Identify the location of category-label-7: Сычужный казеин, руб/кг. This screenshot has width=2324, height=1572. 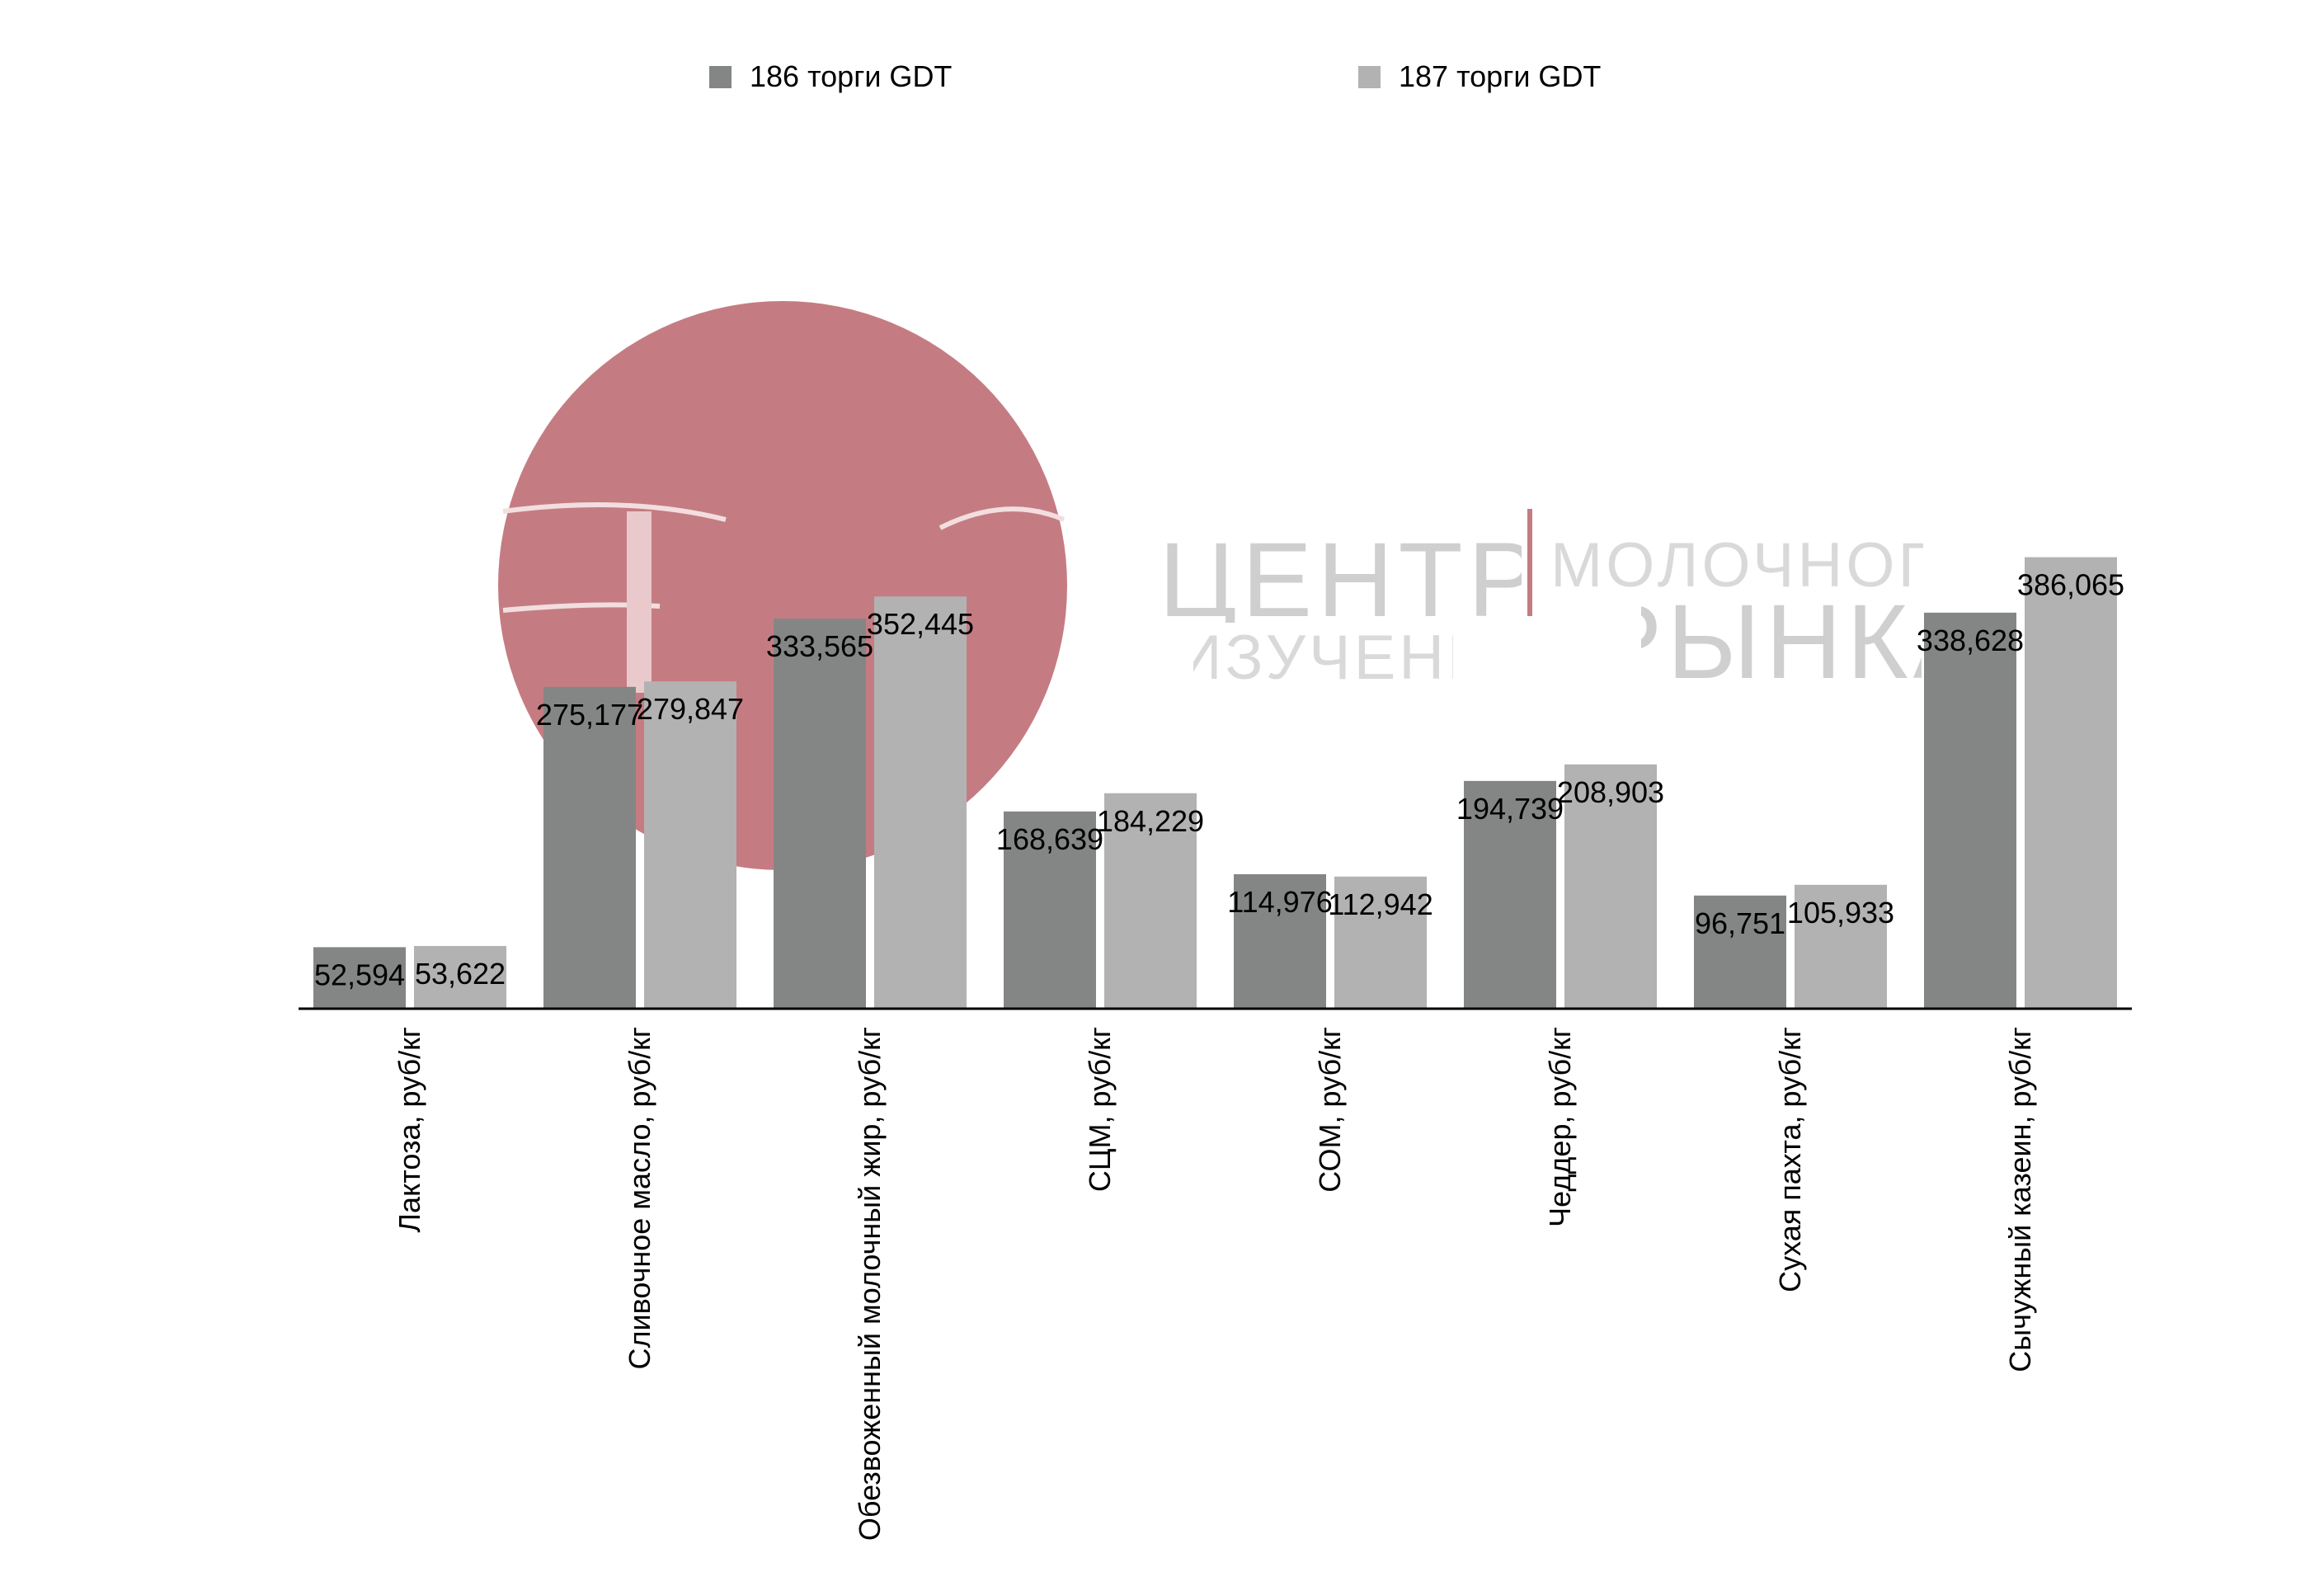
(2020, 1199).